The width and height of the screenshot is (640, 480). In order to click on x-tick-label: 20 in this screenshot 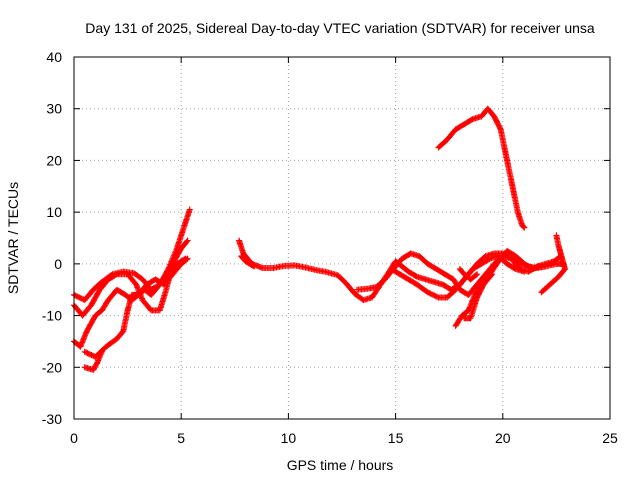, I will do `click(503, 438)`.